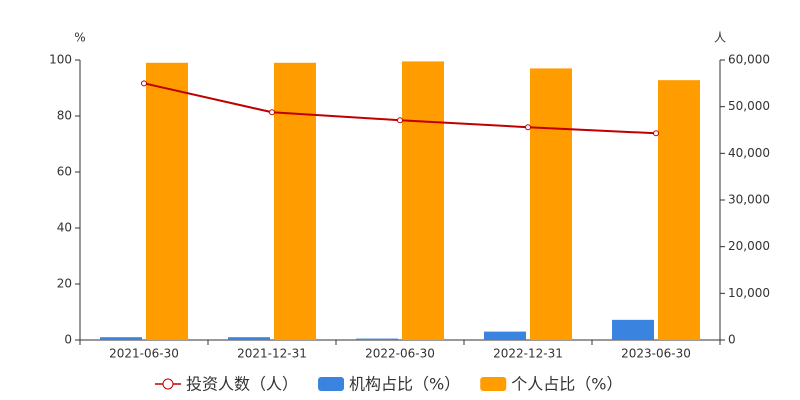  What do you see at coordinates (566, 384) in the screenshot?
I see `legend-label: 个人占比（%）` at bounding box center [566, 384].